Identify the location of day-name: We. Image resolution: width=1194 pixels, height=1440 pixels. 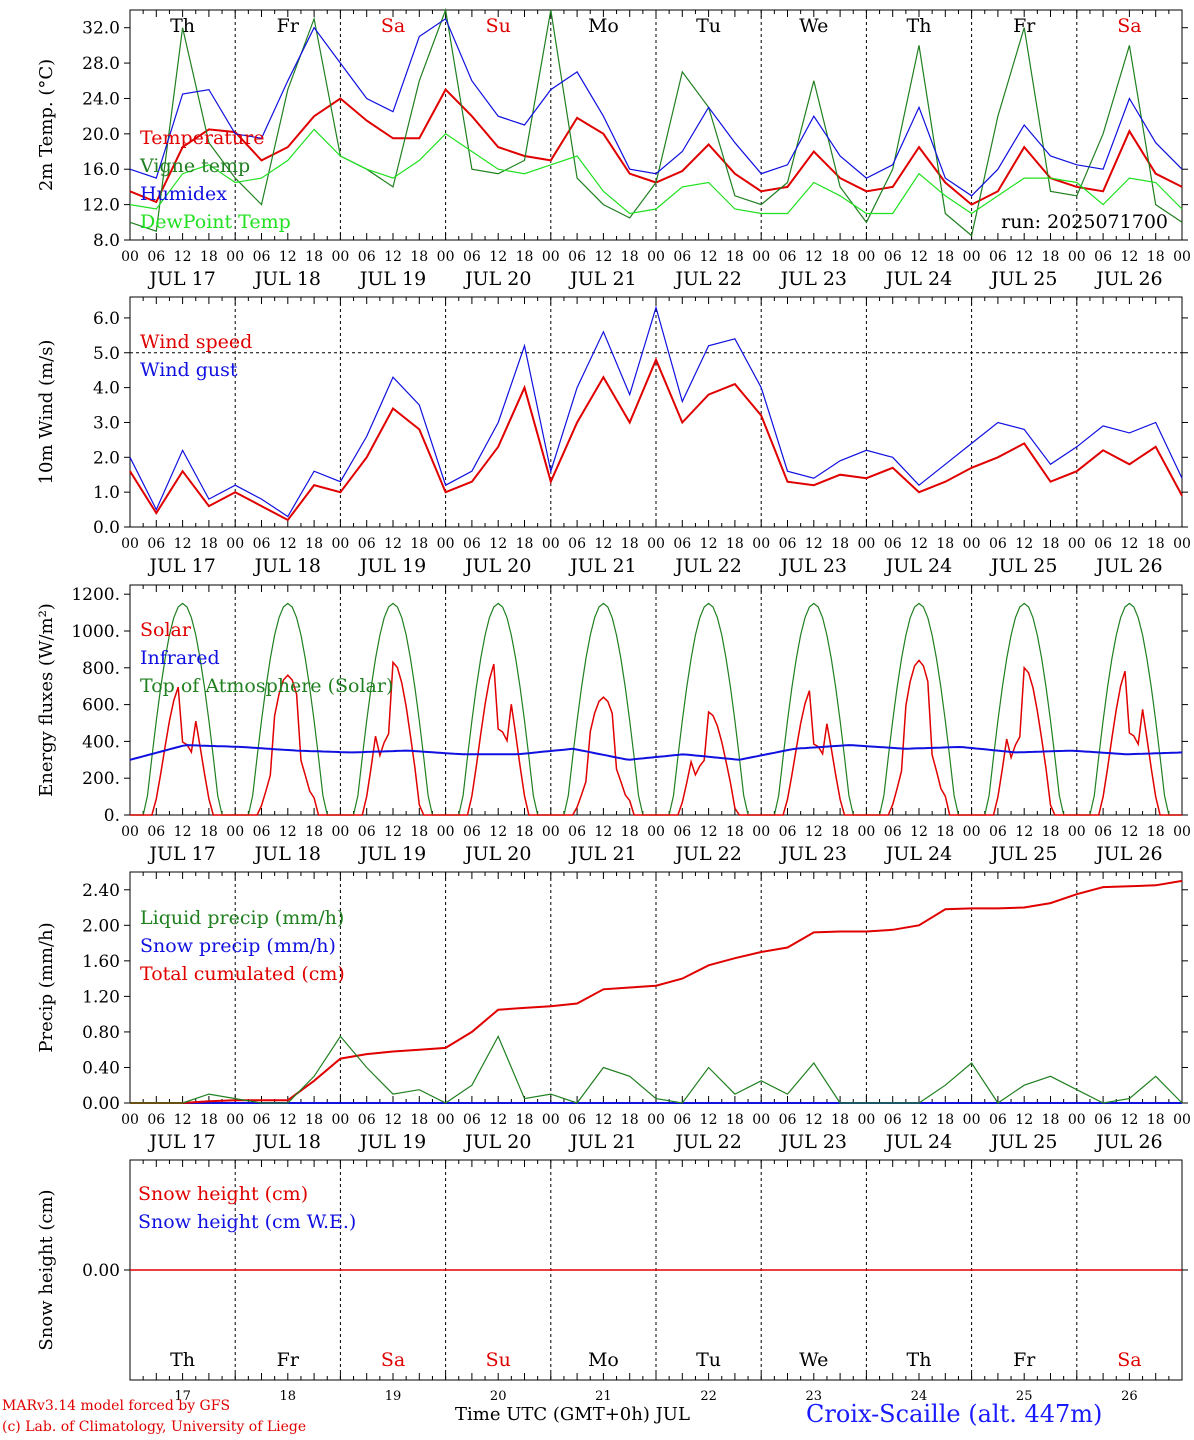
(813, 1360).